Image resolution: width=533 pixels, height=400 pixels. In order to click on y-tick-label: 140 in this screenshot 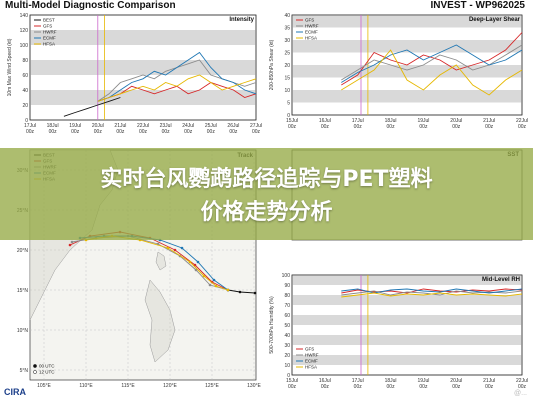, I will do `click(24, 16)`.